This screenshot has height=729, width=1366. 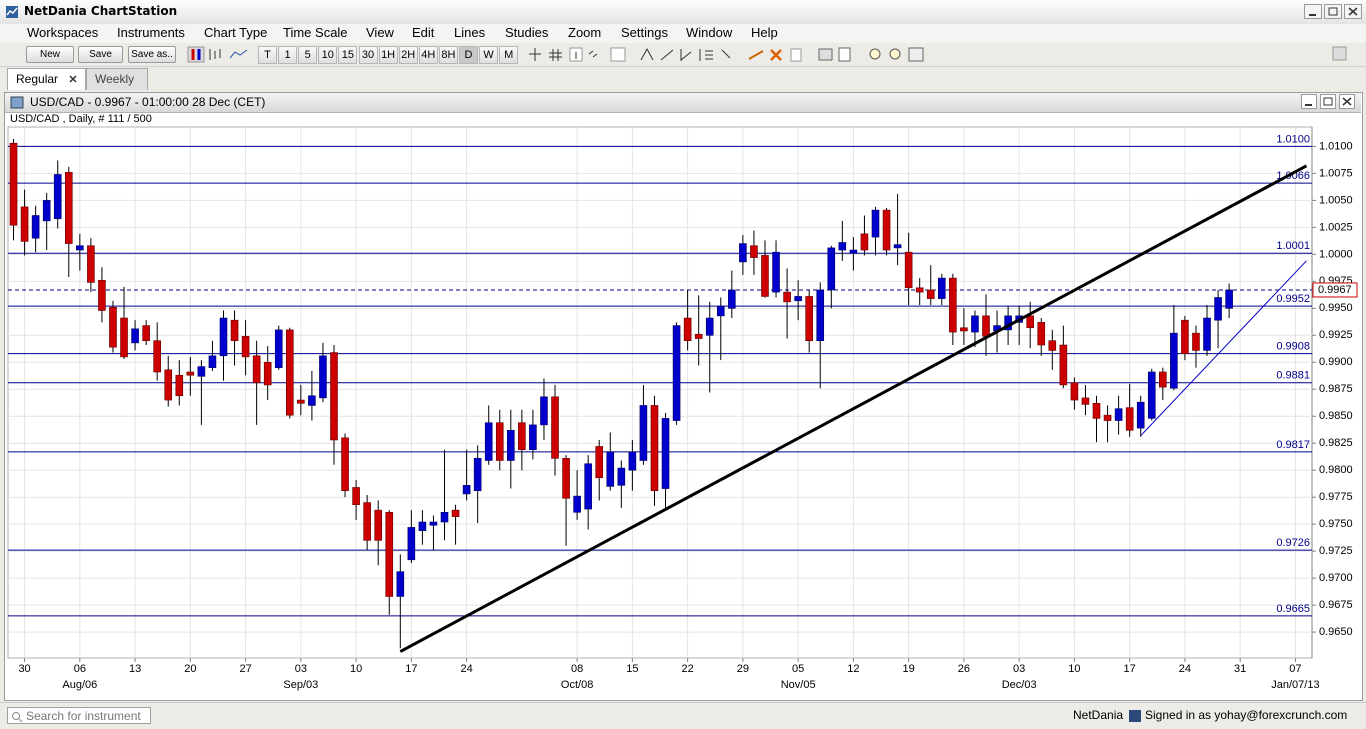 I want to click on period-button: D, so click(x=468, y=55).